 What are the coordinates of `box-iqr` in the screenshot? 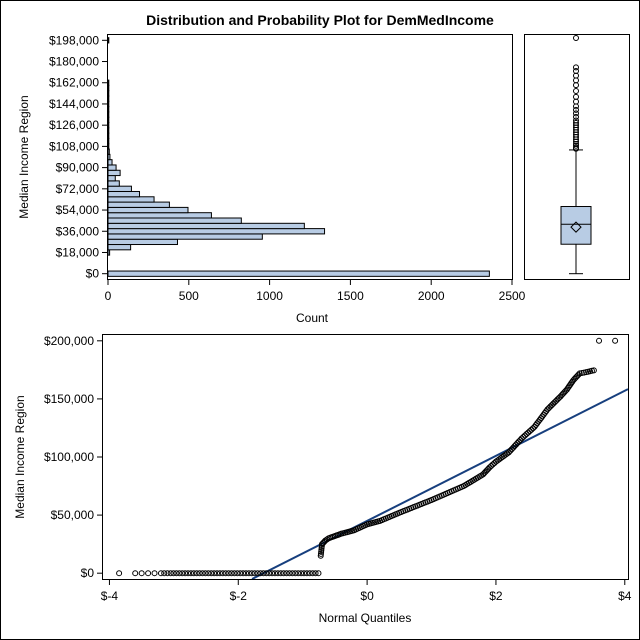 It's located at (576, 225).